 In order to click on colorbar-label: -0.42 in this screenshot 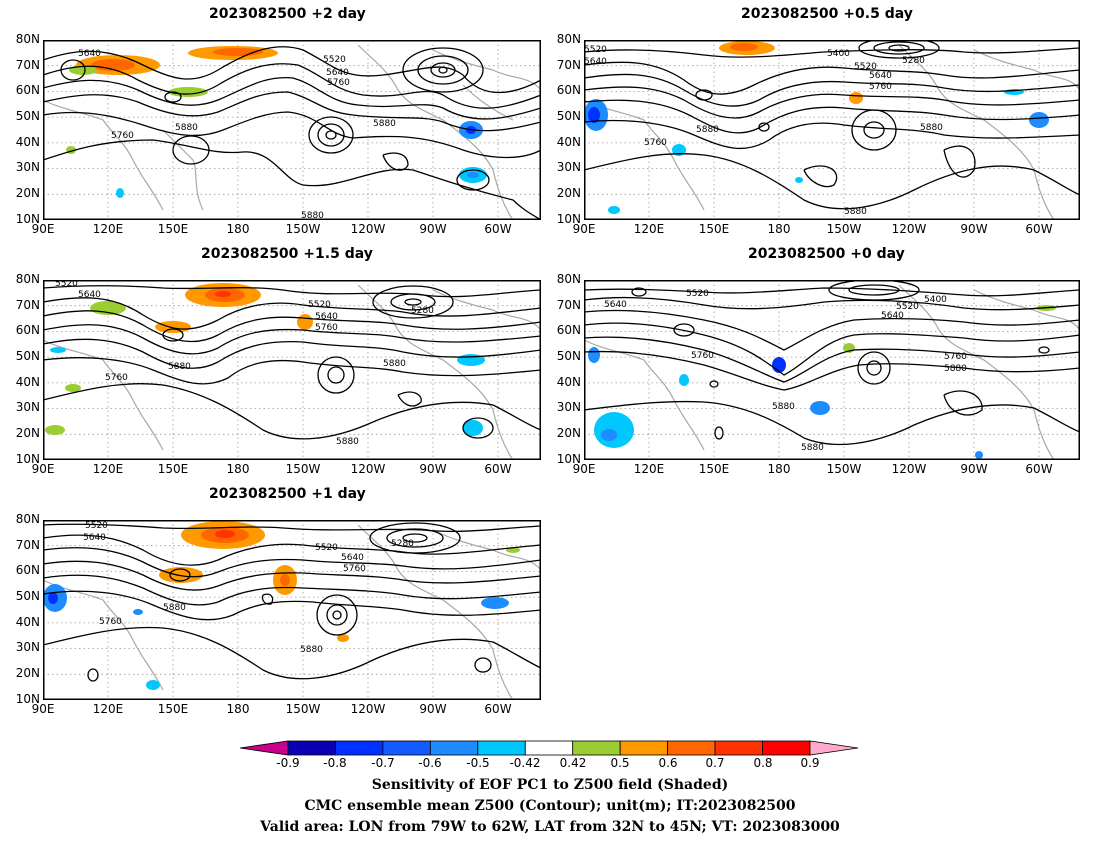, I will do `click(525, 763)`.